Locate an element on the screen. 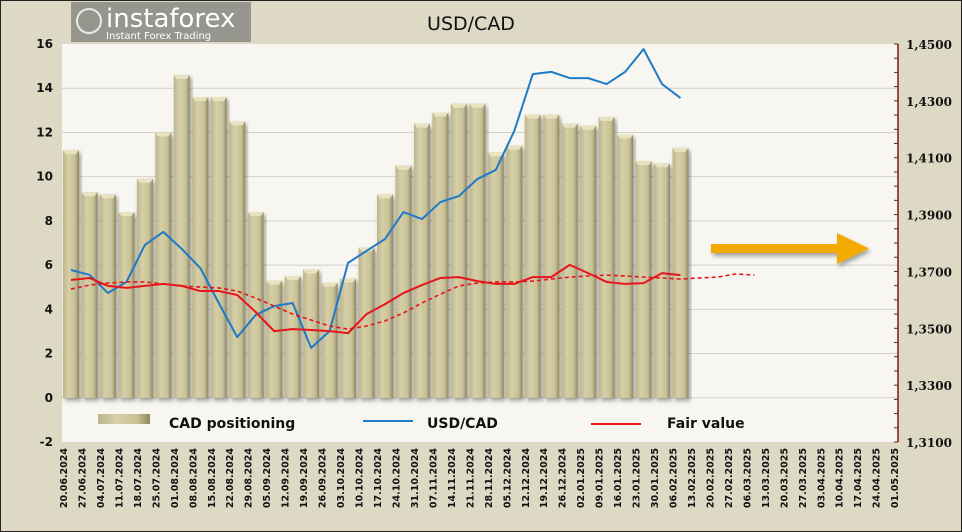  x-axis-tick-label: 03.10.2024 is located at coordinates (341, 478).